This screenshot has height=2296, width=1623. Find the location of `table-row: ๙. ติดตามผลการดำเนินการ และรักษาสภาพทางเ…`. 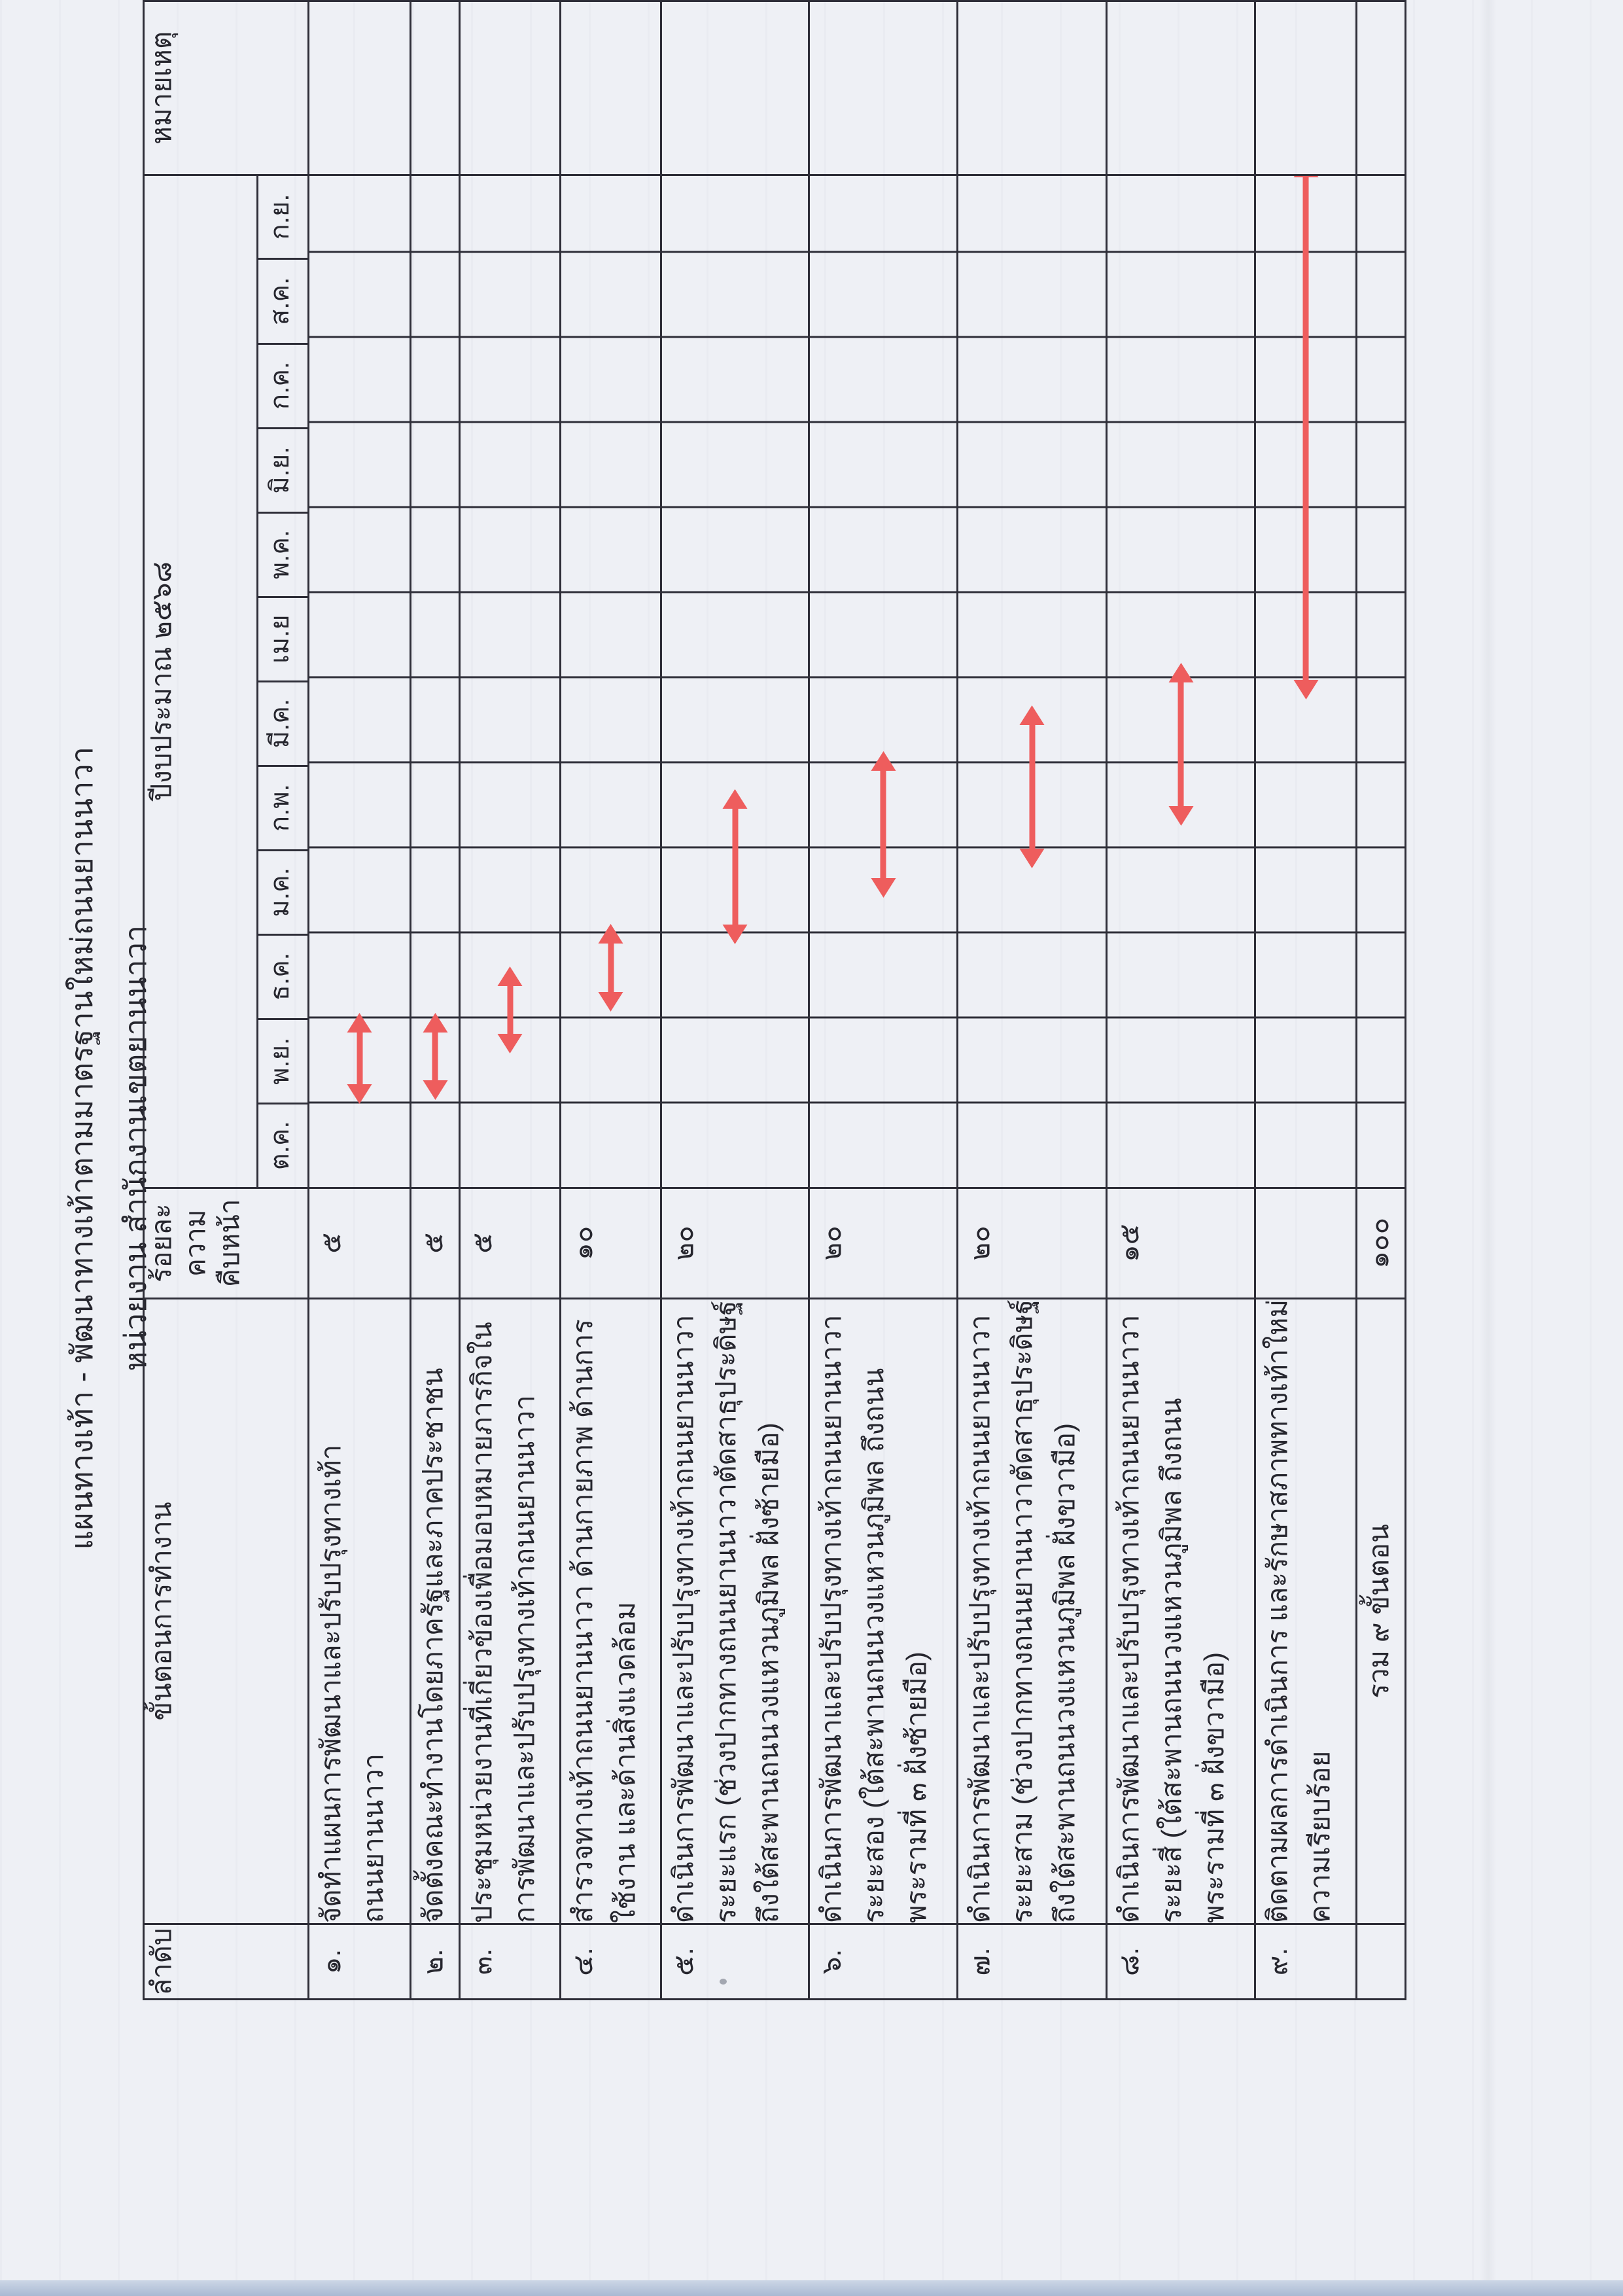

table-row: ๙. ติดตามผลการดำเนินการ และรักษาสภาพทางเ… is located at coordinates (1306, 1000).